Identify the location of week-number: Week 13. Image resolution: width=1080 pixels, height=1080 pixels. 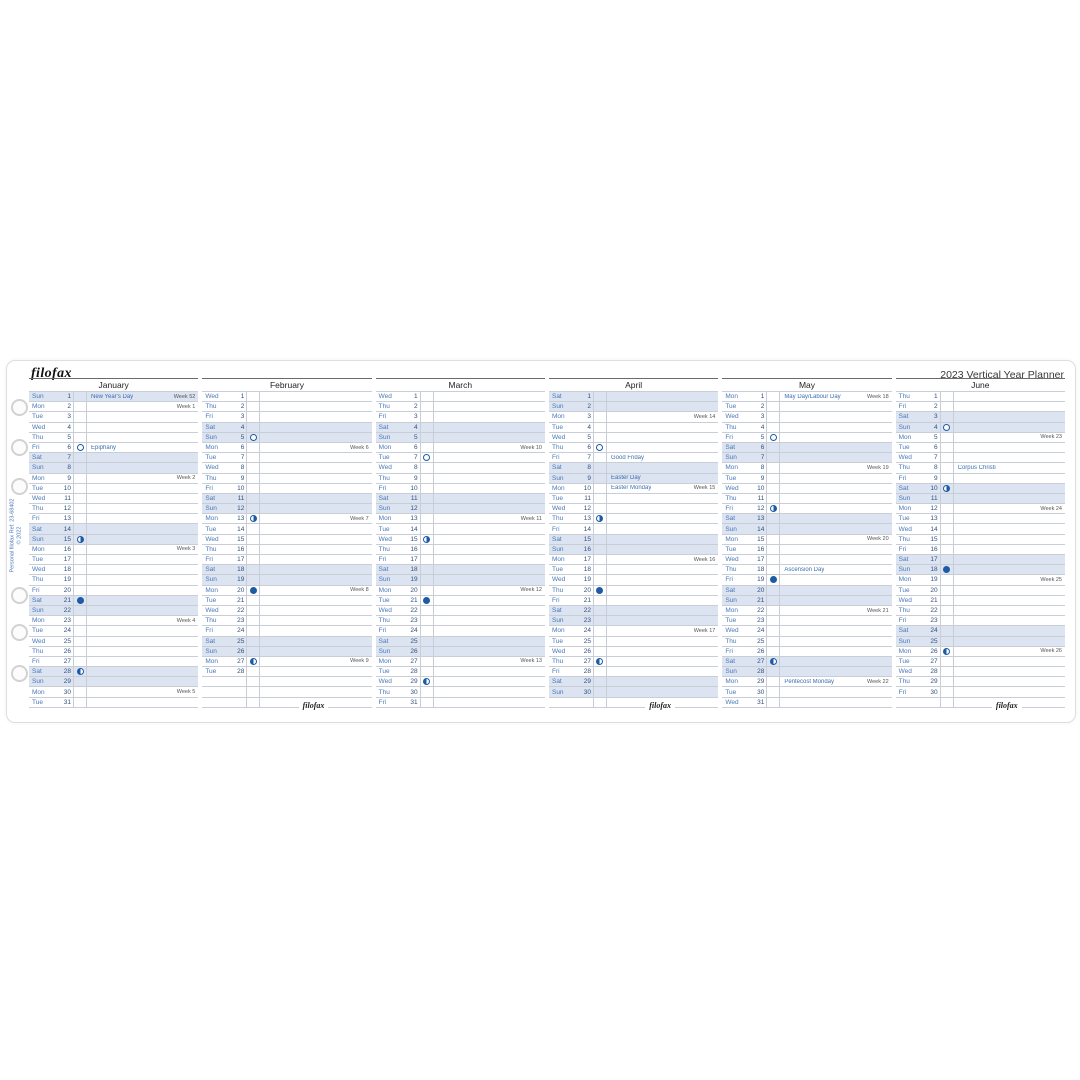
(531, 661).